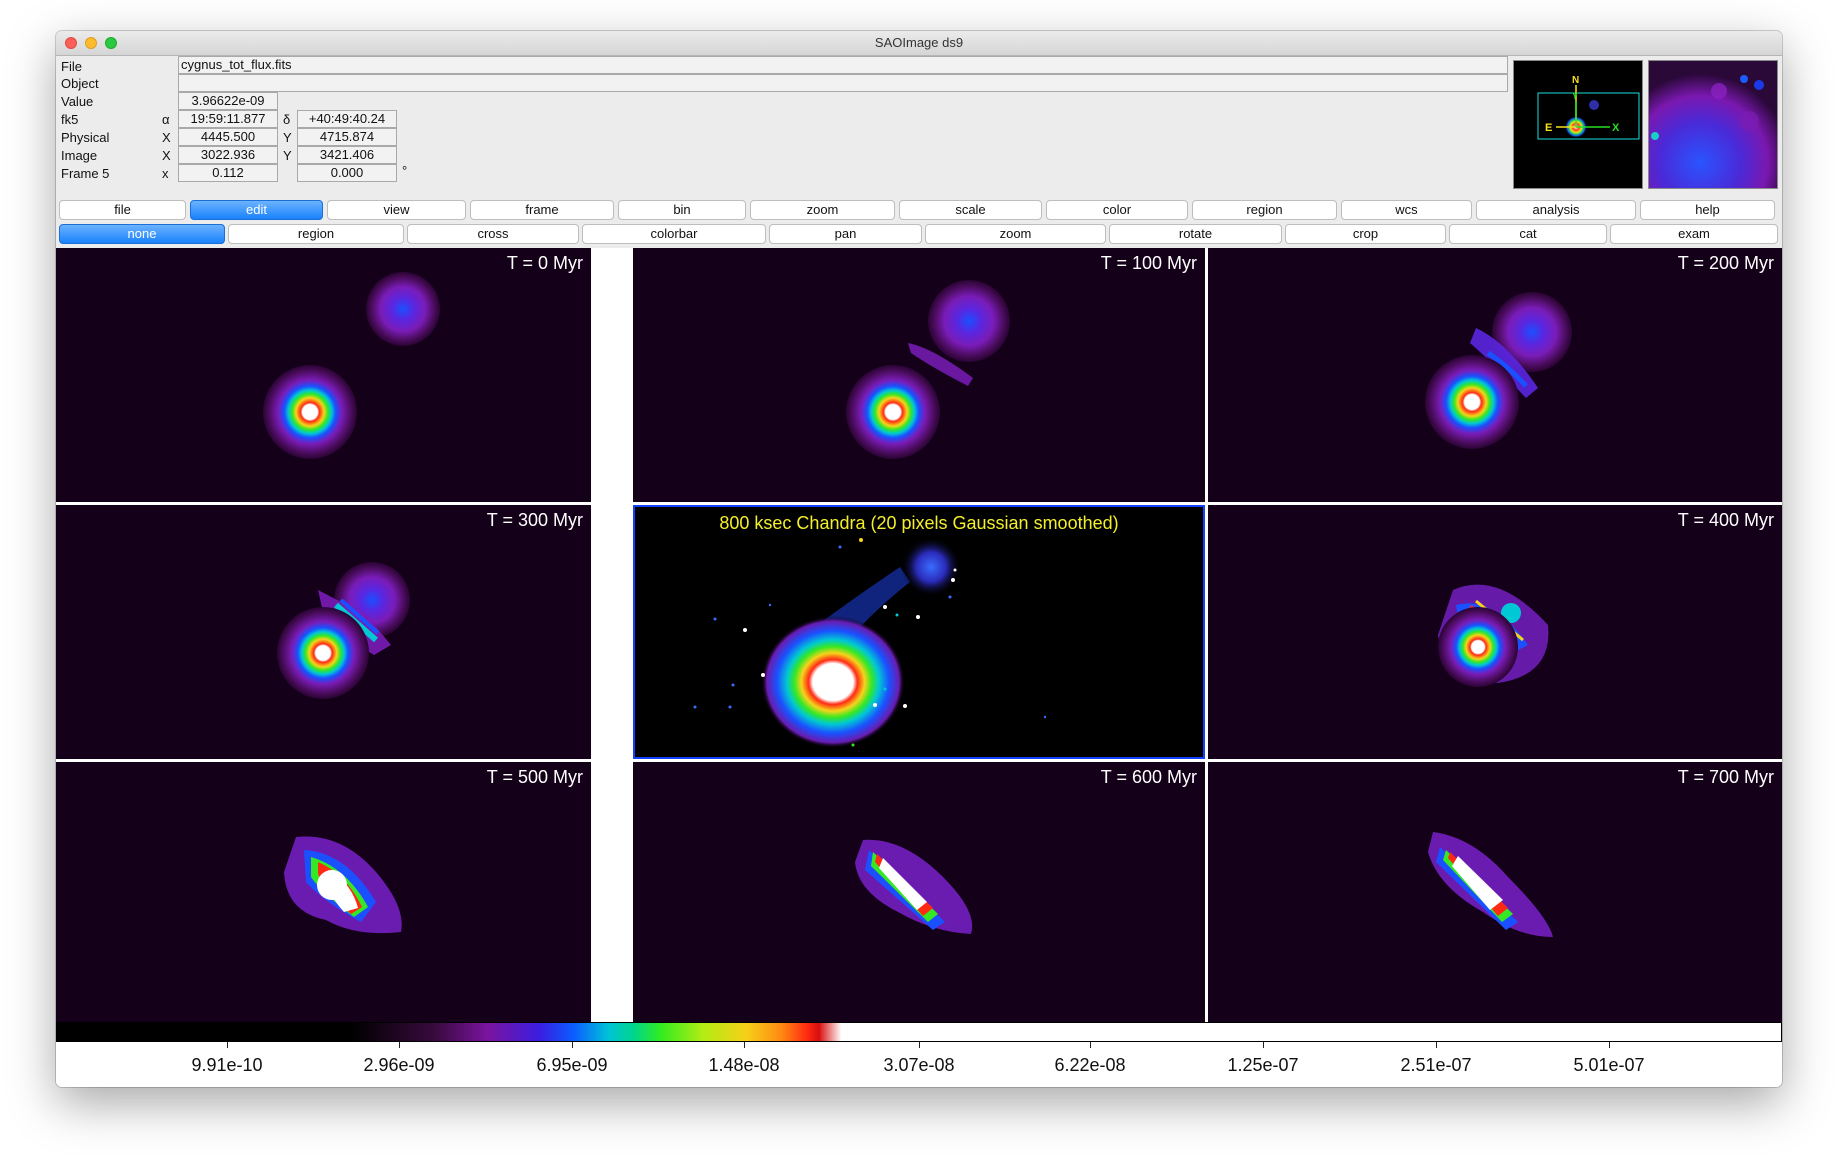 The image size is (1838, 1166). What do you see at coordinates (542, 210) in the screenshot?
I see `menu-button-frame: frame` at bounding box center [542, 210].